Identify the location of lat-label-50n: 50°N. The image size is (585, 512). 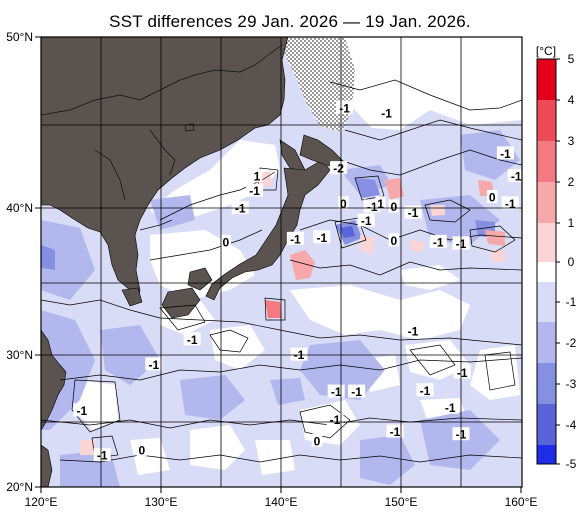
(19, 37).